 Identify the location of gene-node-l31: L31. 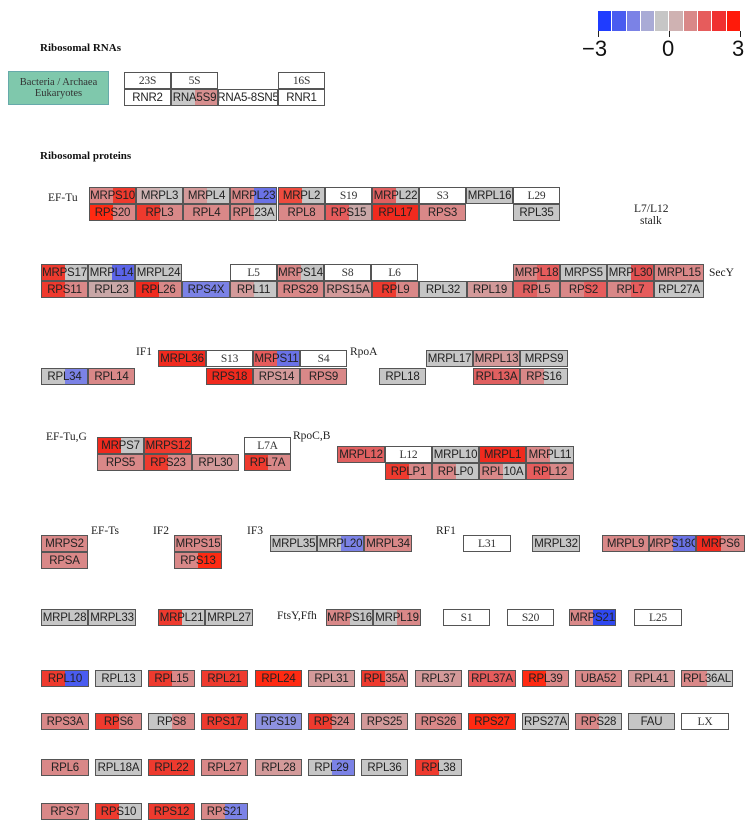
(487, 543).